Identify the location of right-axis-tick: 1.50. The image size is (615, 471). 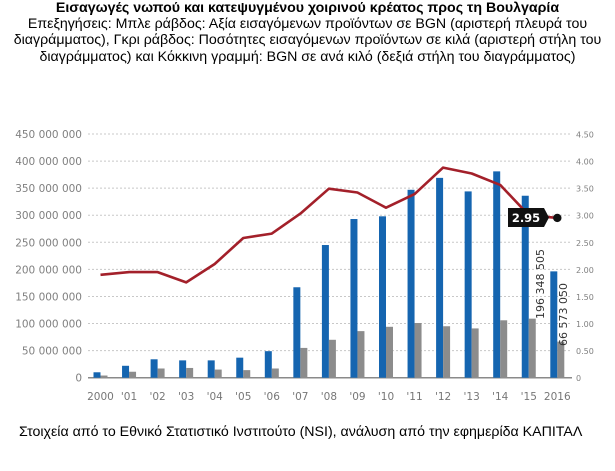
(585, 297).